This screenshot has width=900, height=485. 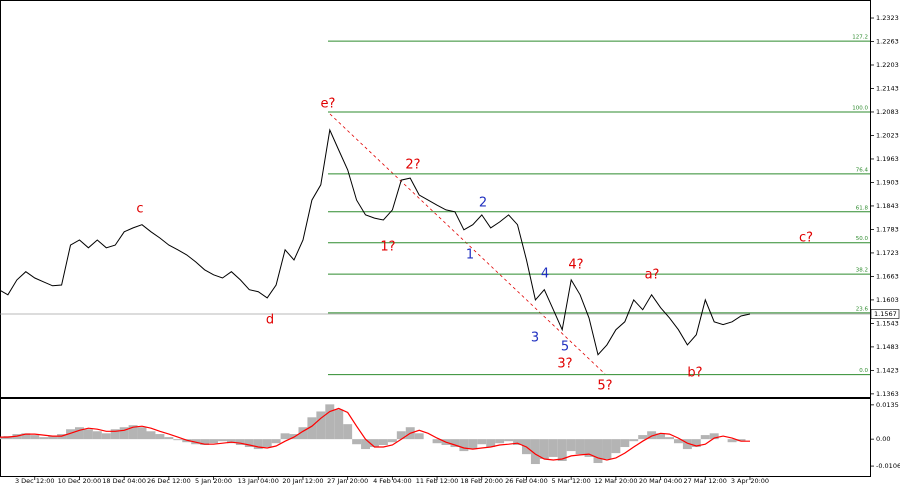 What do you see at coordinates (806, 238) in the screenshot?
I see `wave-label: c?` at bounding box center [806, 238].